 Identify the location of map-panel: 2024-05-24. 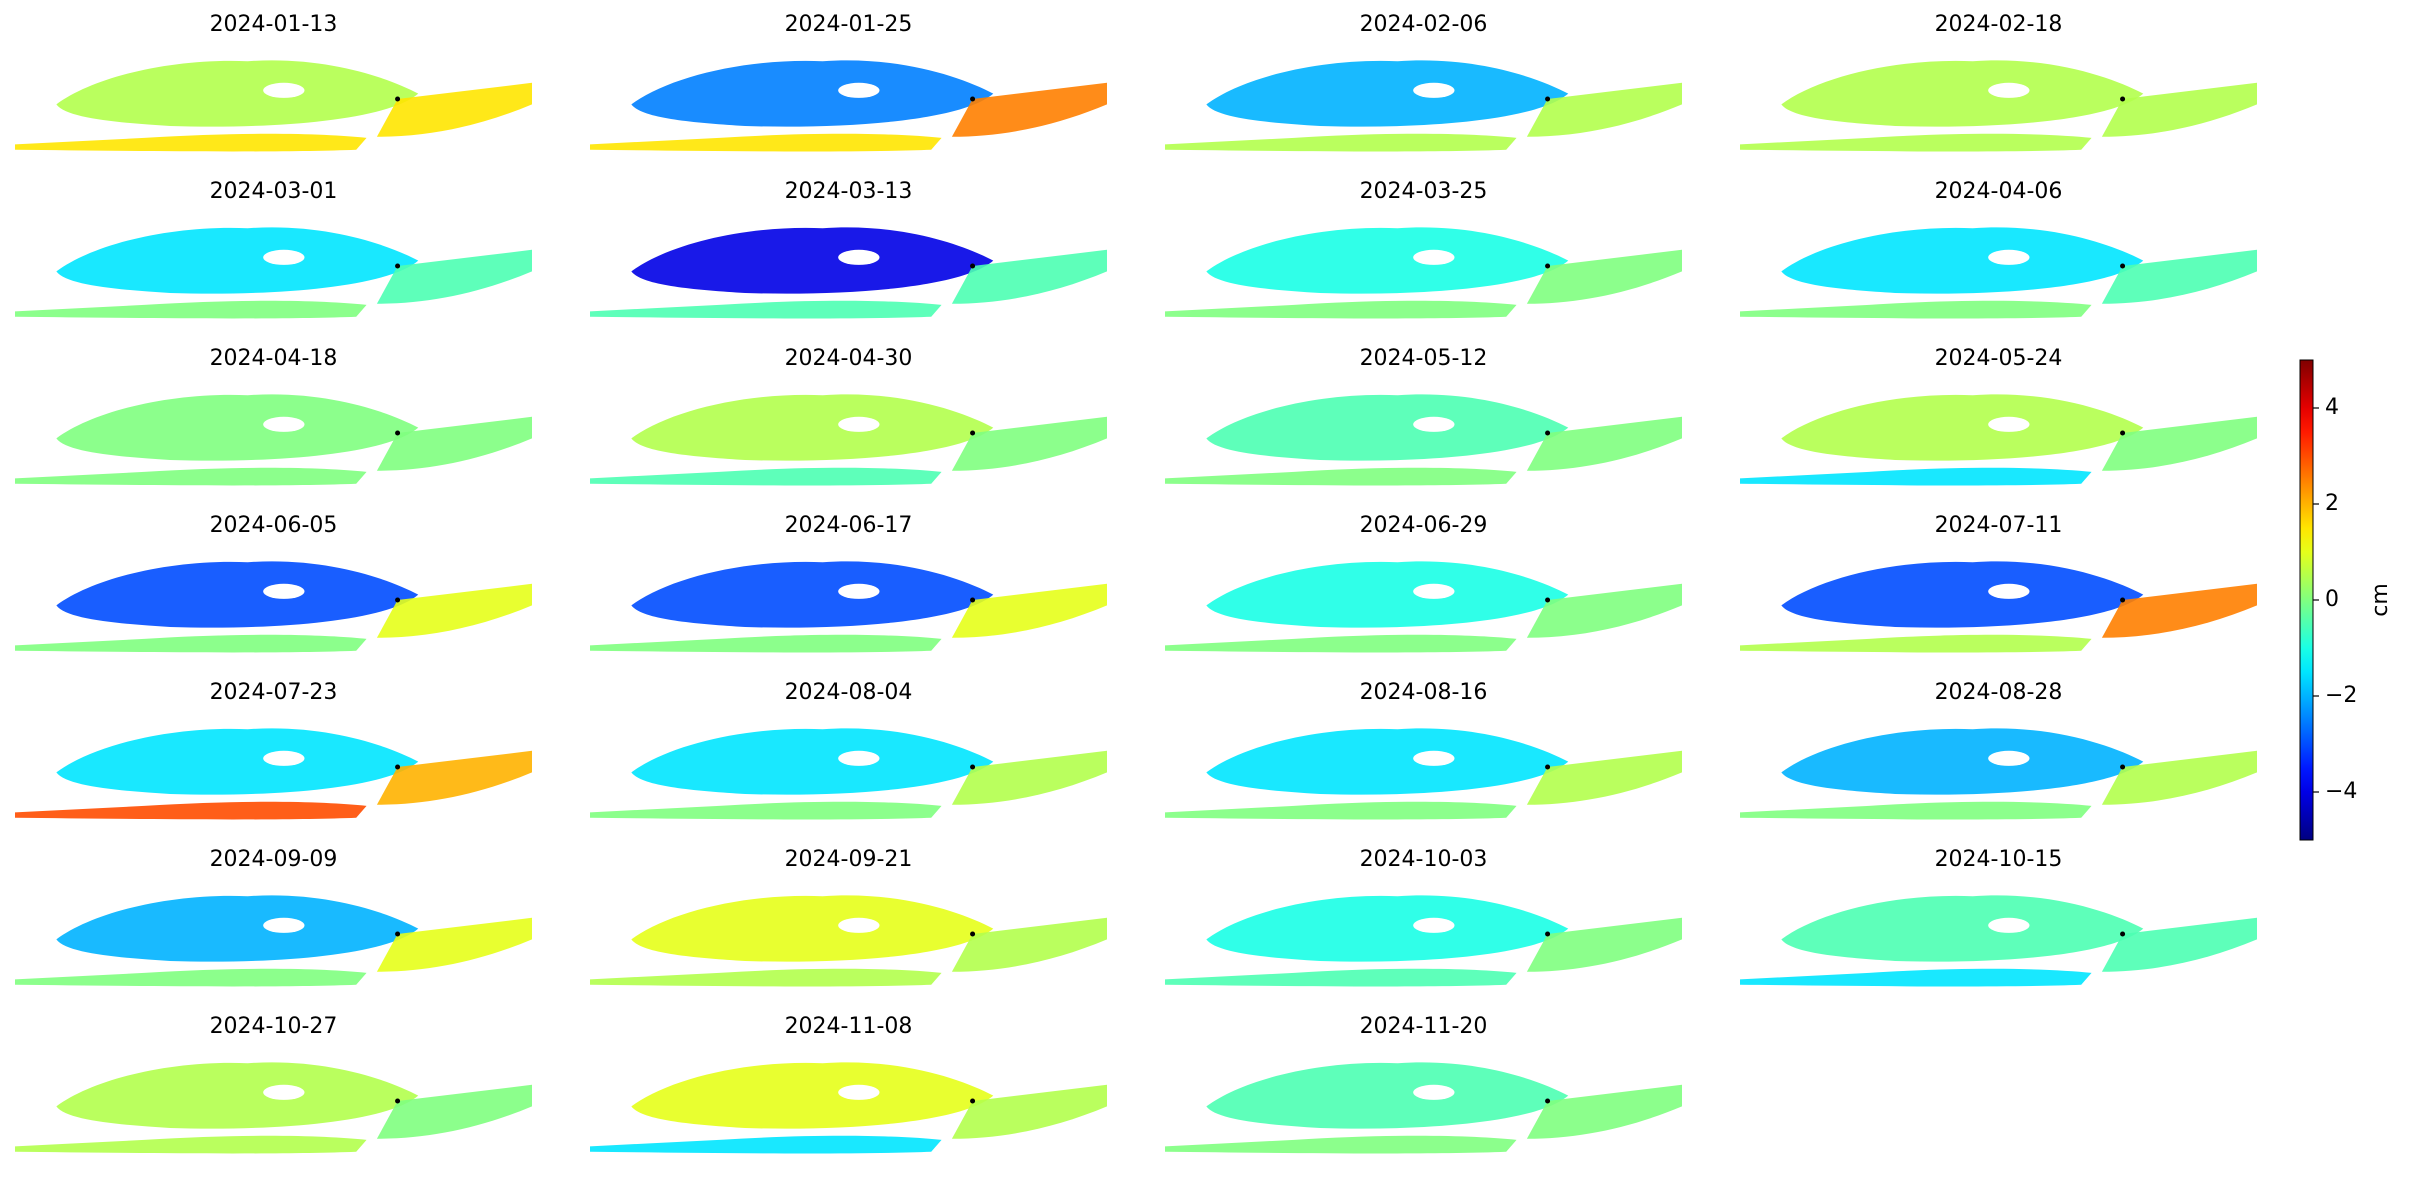
(1998, 416).